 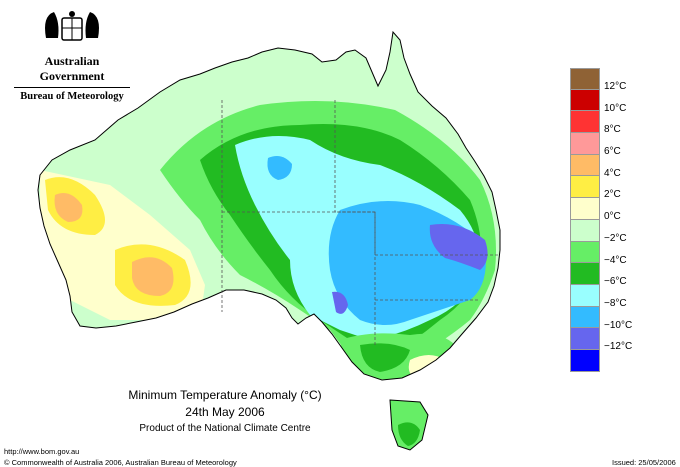 I want to click on fill-neg6-se, so click(x=385, y=357).